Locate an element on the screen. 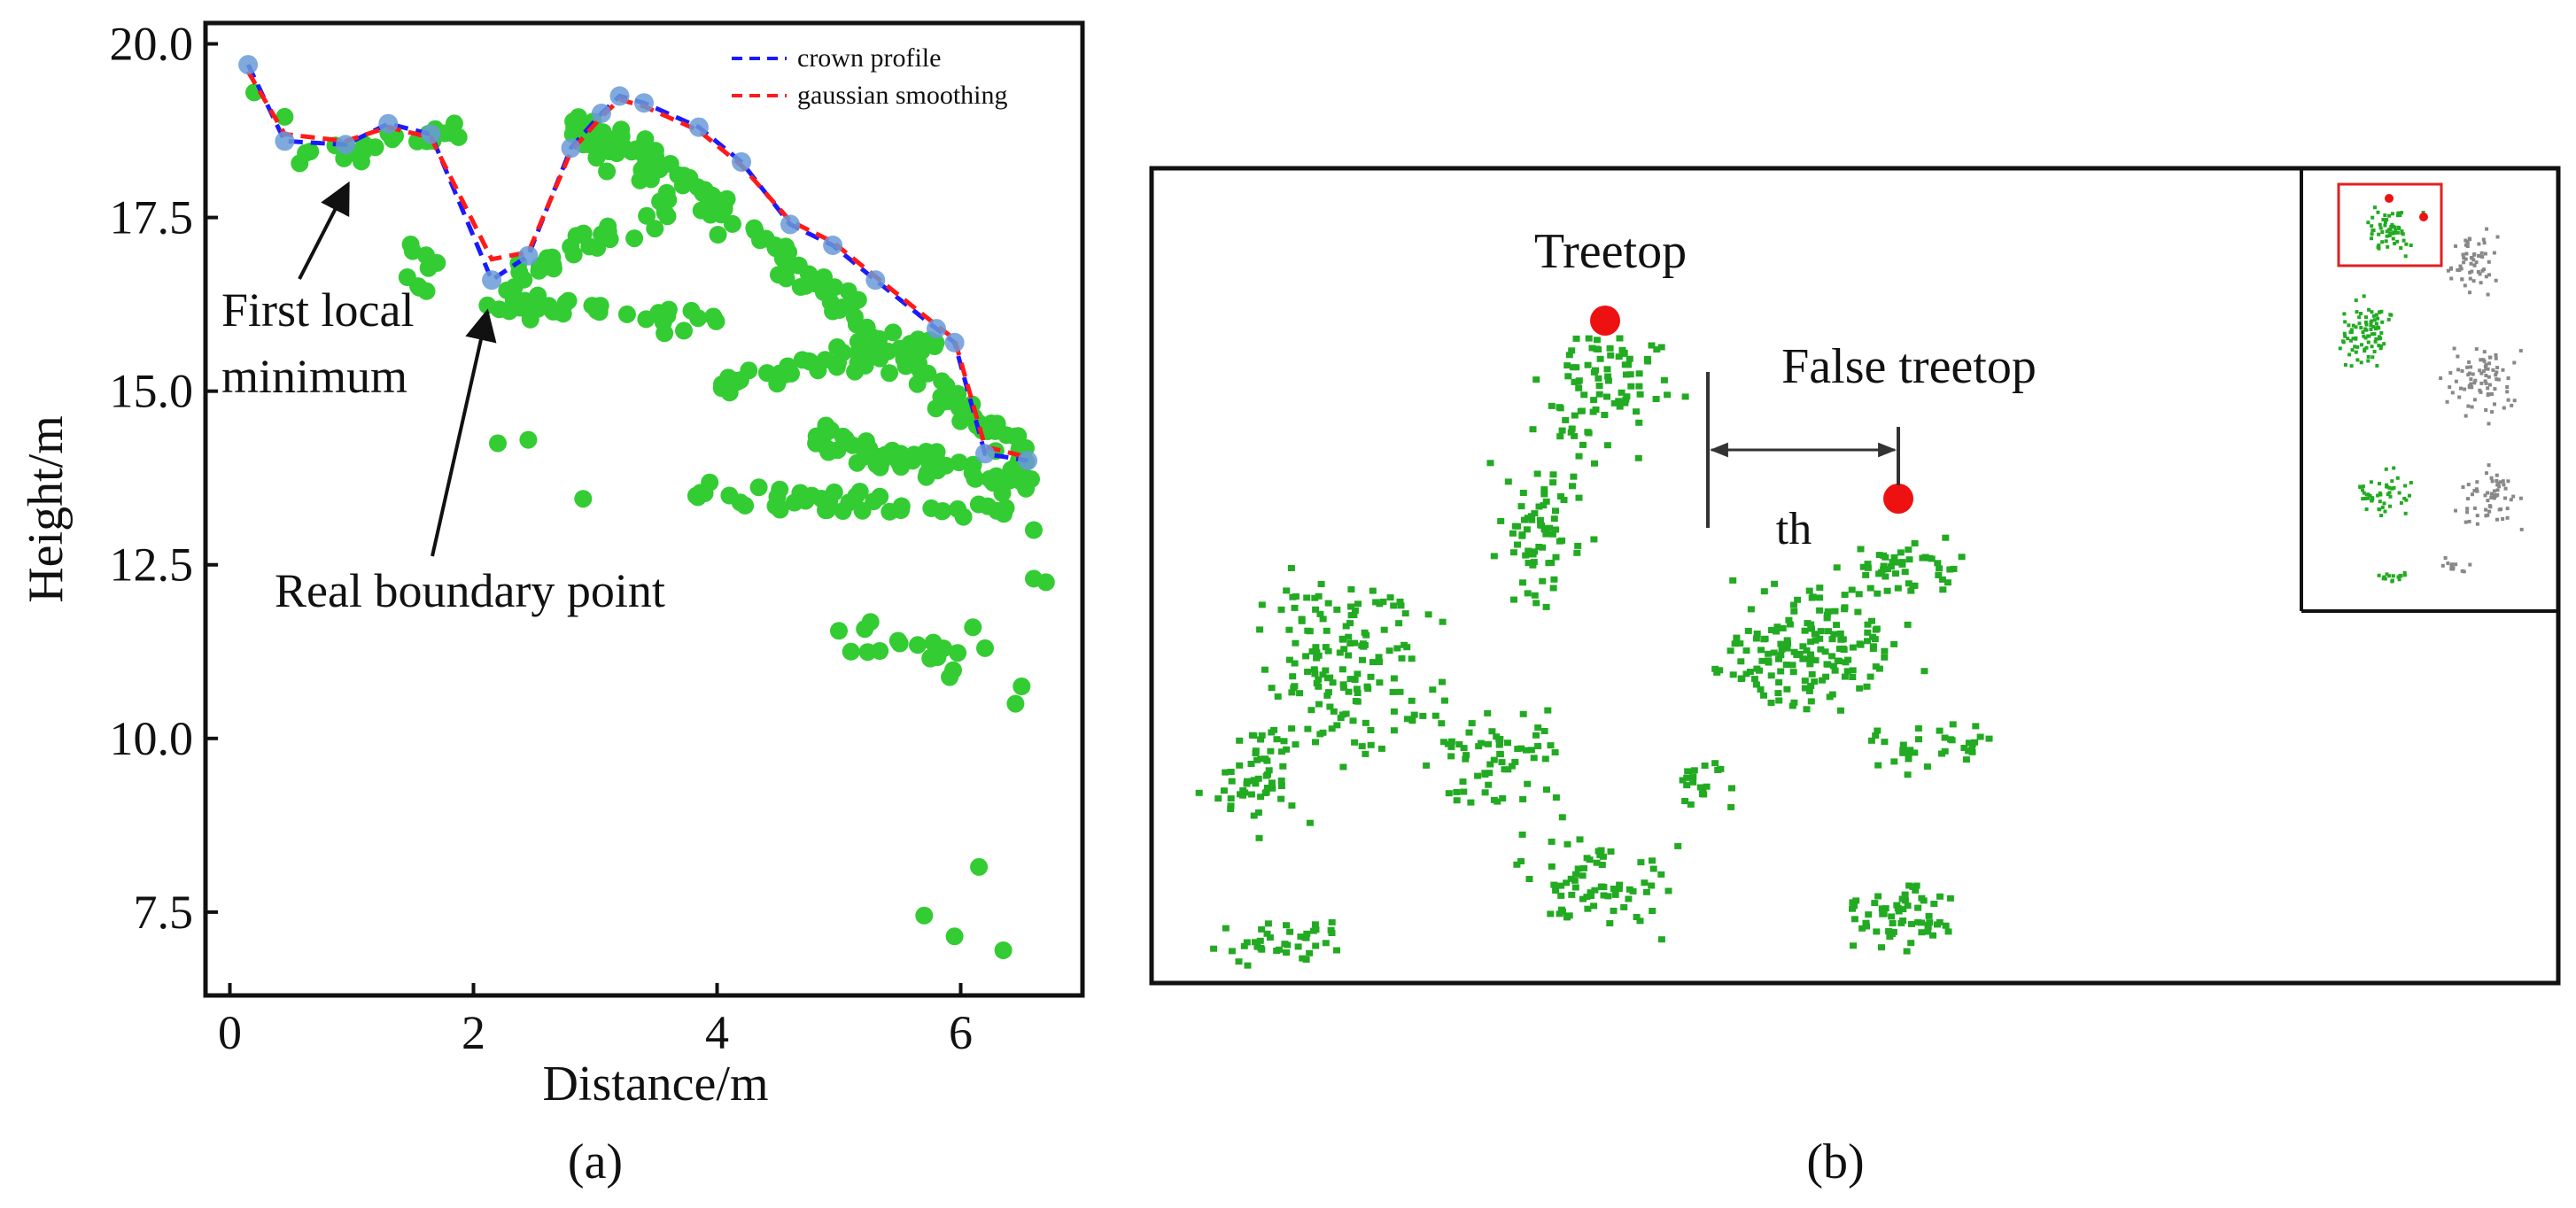 Image resolution: width=2576 pixels, height=1208 pixels. y-ticks: 7.5 10.0 12.5 15.0 17.5 20.0 is located at coordinates (164, 479).